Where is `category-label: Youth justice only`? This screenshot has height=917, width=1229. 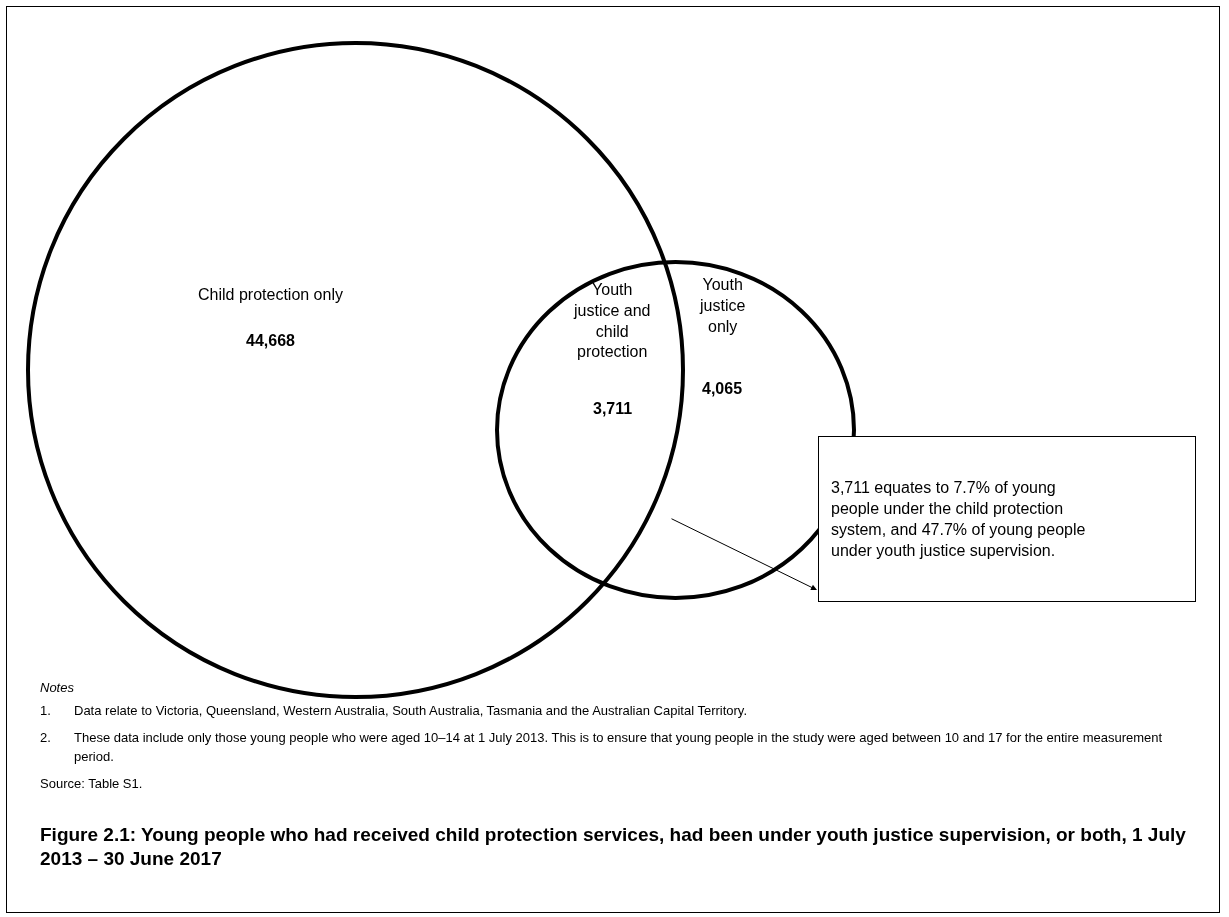 category-label: Youth justice only is located at coordinates (722, 305).